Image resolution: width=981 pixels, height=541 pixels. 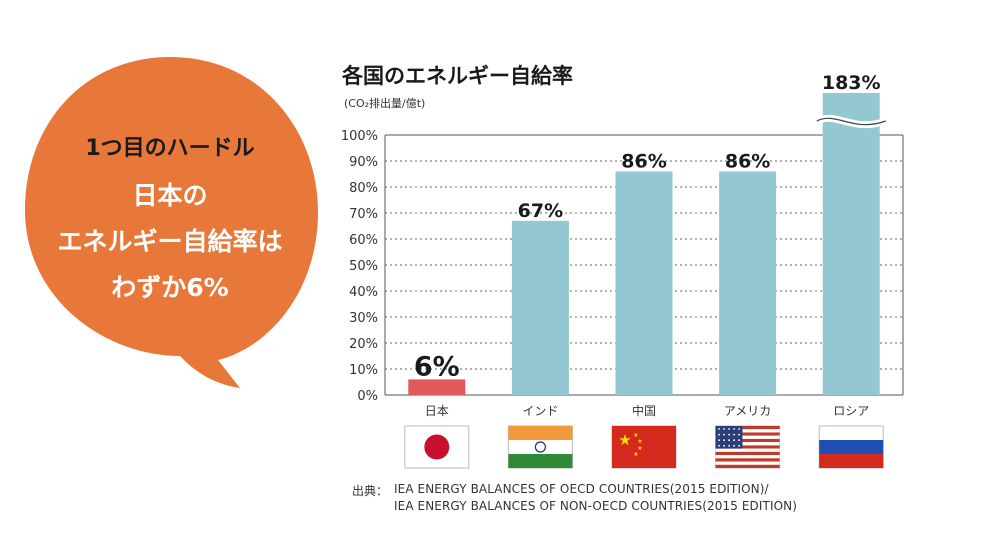 What do you see at coordinates (851, 447) in the screenshot?
I see `russia-flag-icon` at bounding box center [851, 447].